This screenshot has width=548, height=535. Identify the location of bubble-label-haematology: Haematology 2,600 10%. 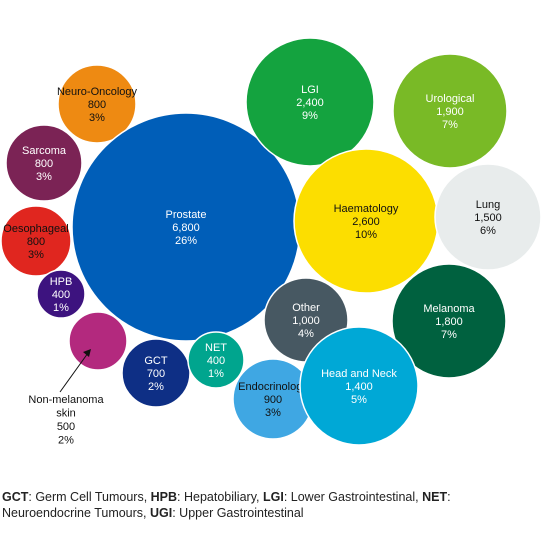
(366, 222).